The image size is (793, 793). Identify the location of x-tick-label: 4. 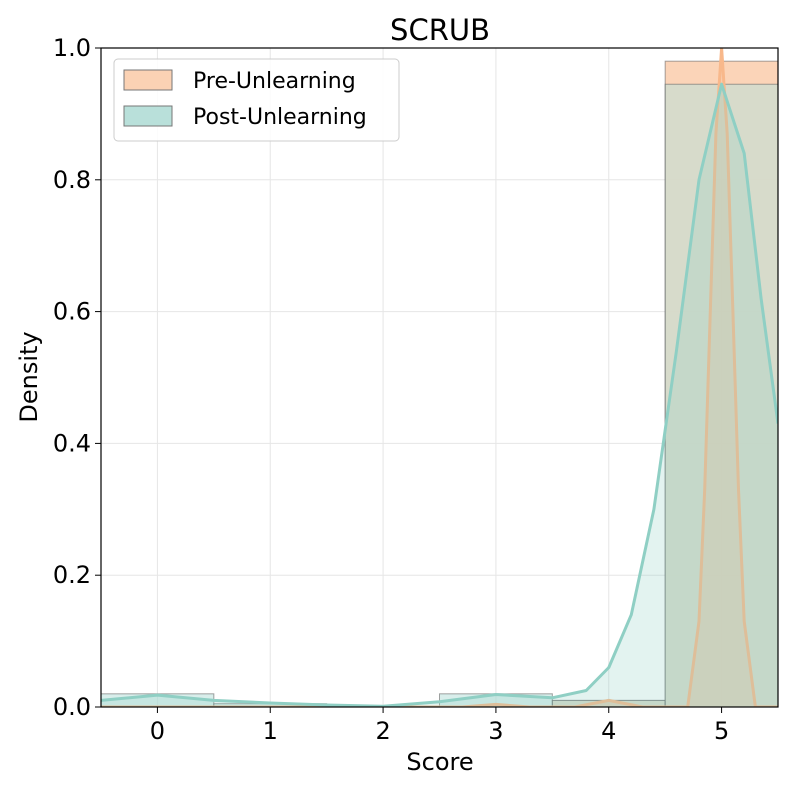
(608, 731).